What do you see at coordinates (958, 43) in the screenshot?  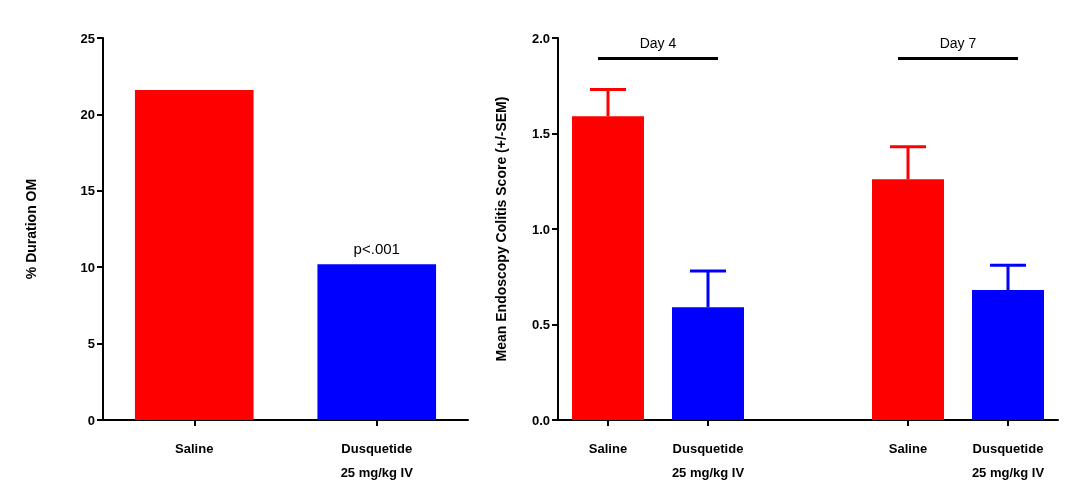 I see `annotation: Day 7` at bounding box center [958, 43].